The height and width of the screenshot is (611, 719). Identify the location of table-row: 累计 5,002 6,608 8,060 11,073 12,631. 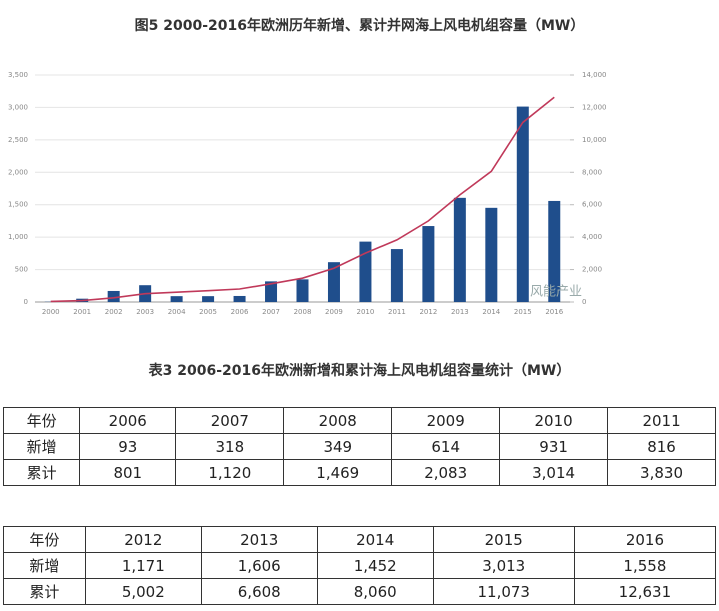
(360, 591).